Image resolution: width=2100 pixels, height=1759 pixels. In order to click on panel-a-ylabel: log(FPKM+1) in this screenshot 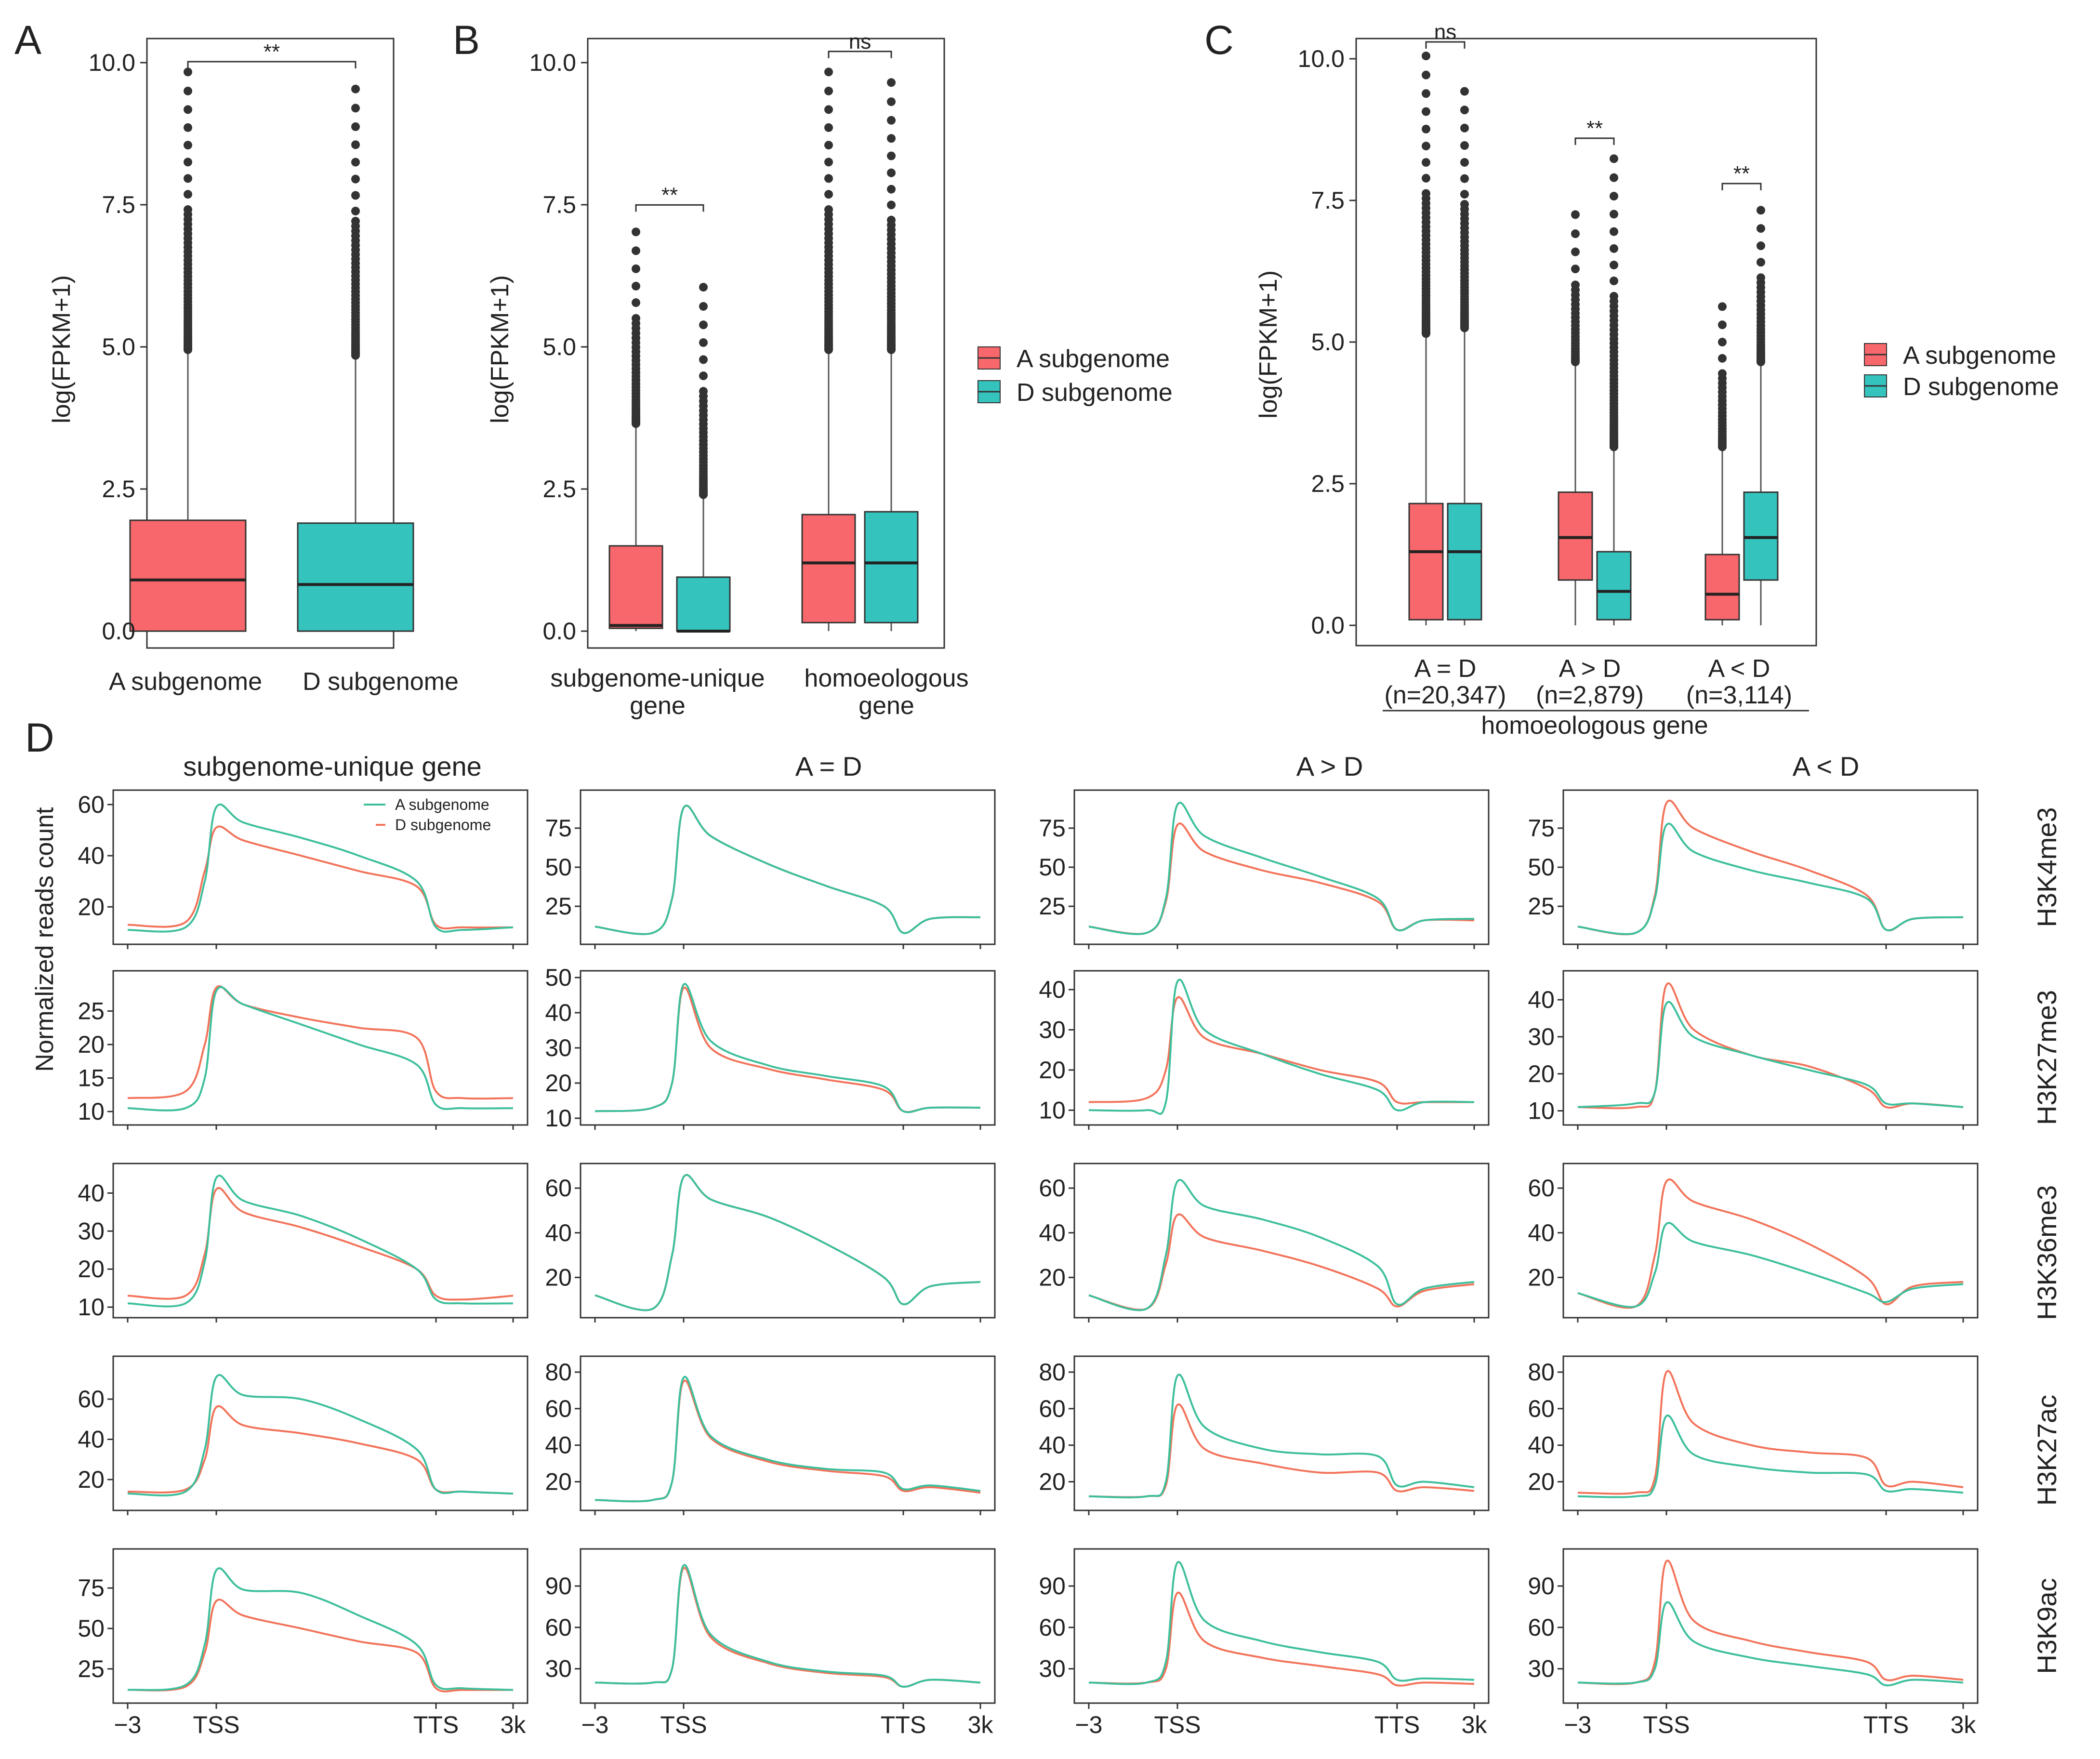, I will do `click(62, 349)`.